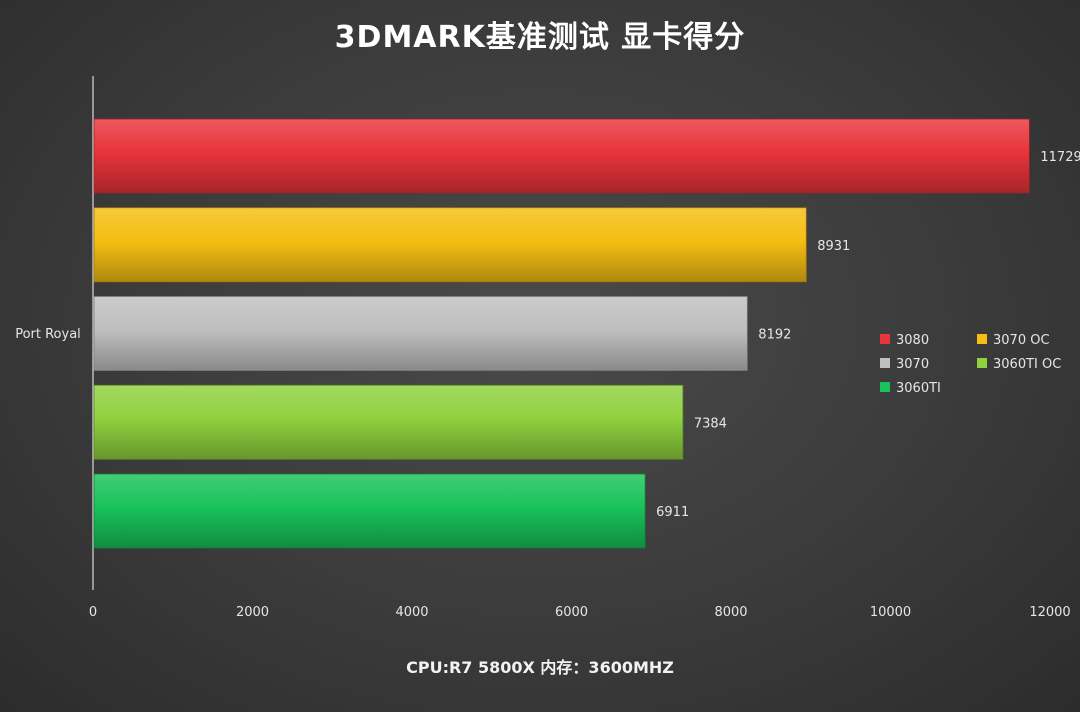 This screenshot has height=712, width=1080. Describe the element at coordinates (1027, 364) in the screenshot. I see `legend-label: 3060TI OC` at that location.